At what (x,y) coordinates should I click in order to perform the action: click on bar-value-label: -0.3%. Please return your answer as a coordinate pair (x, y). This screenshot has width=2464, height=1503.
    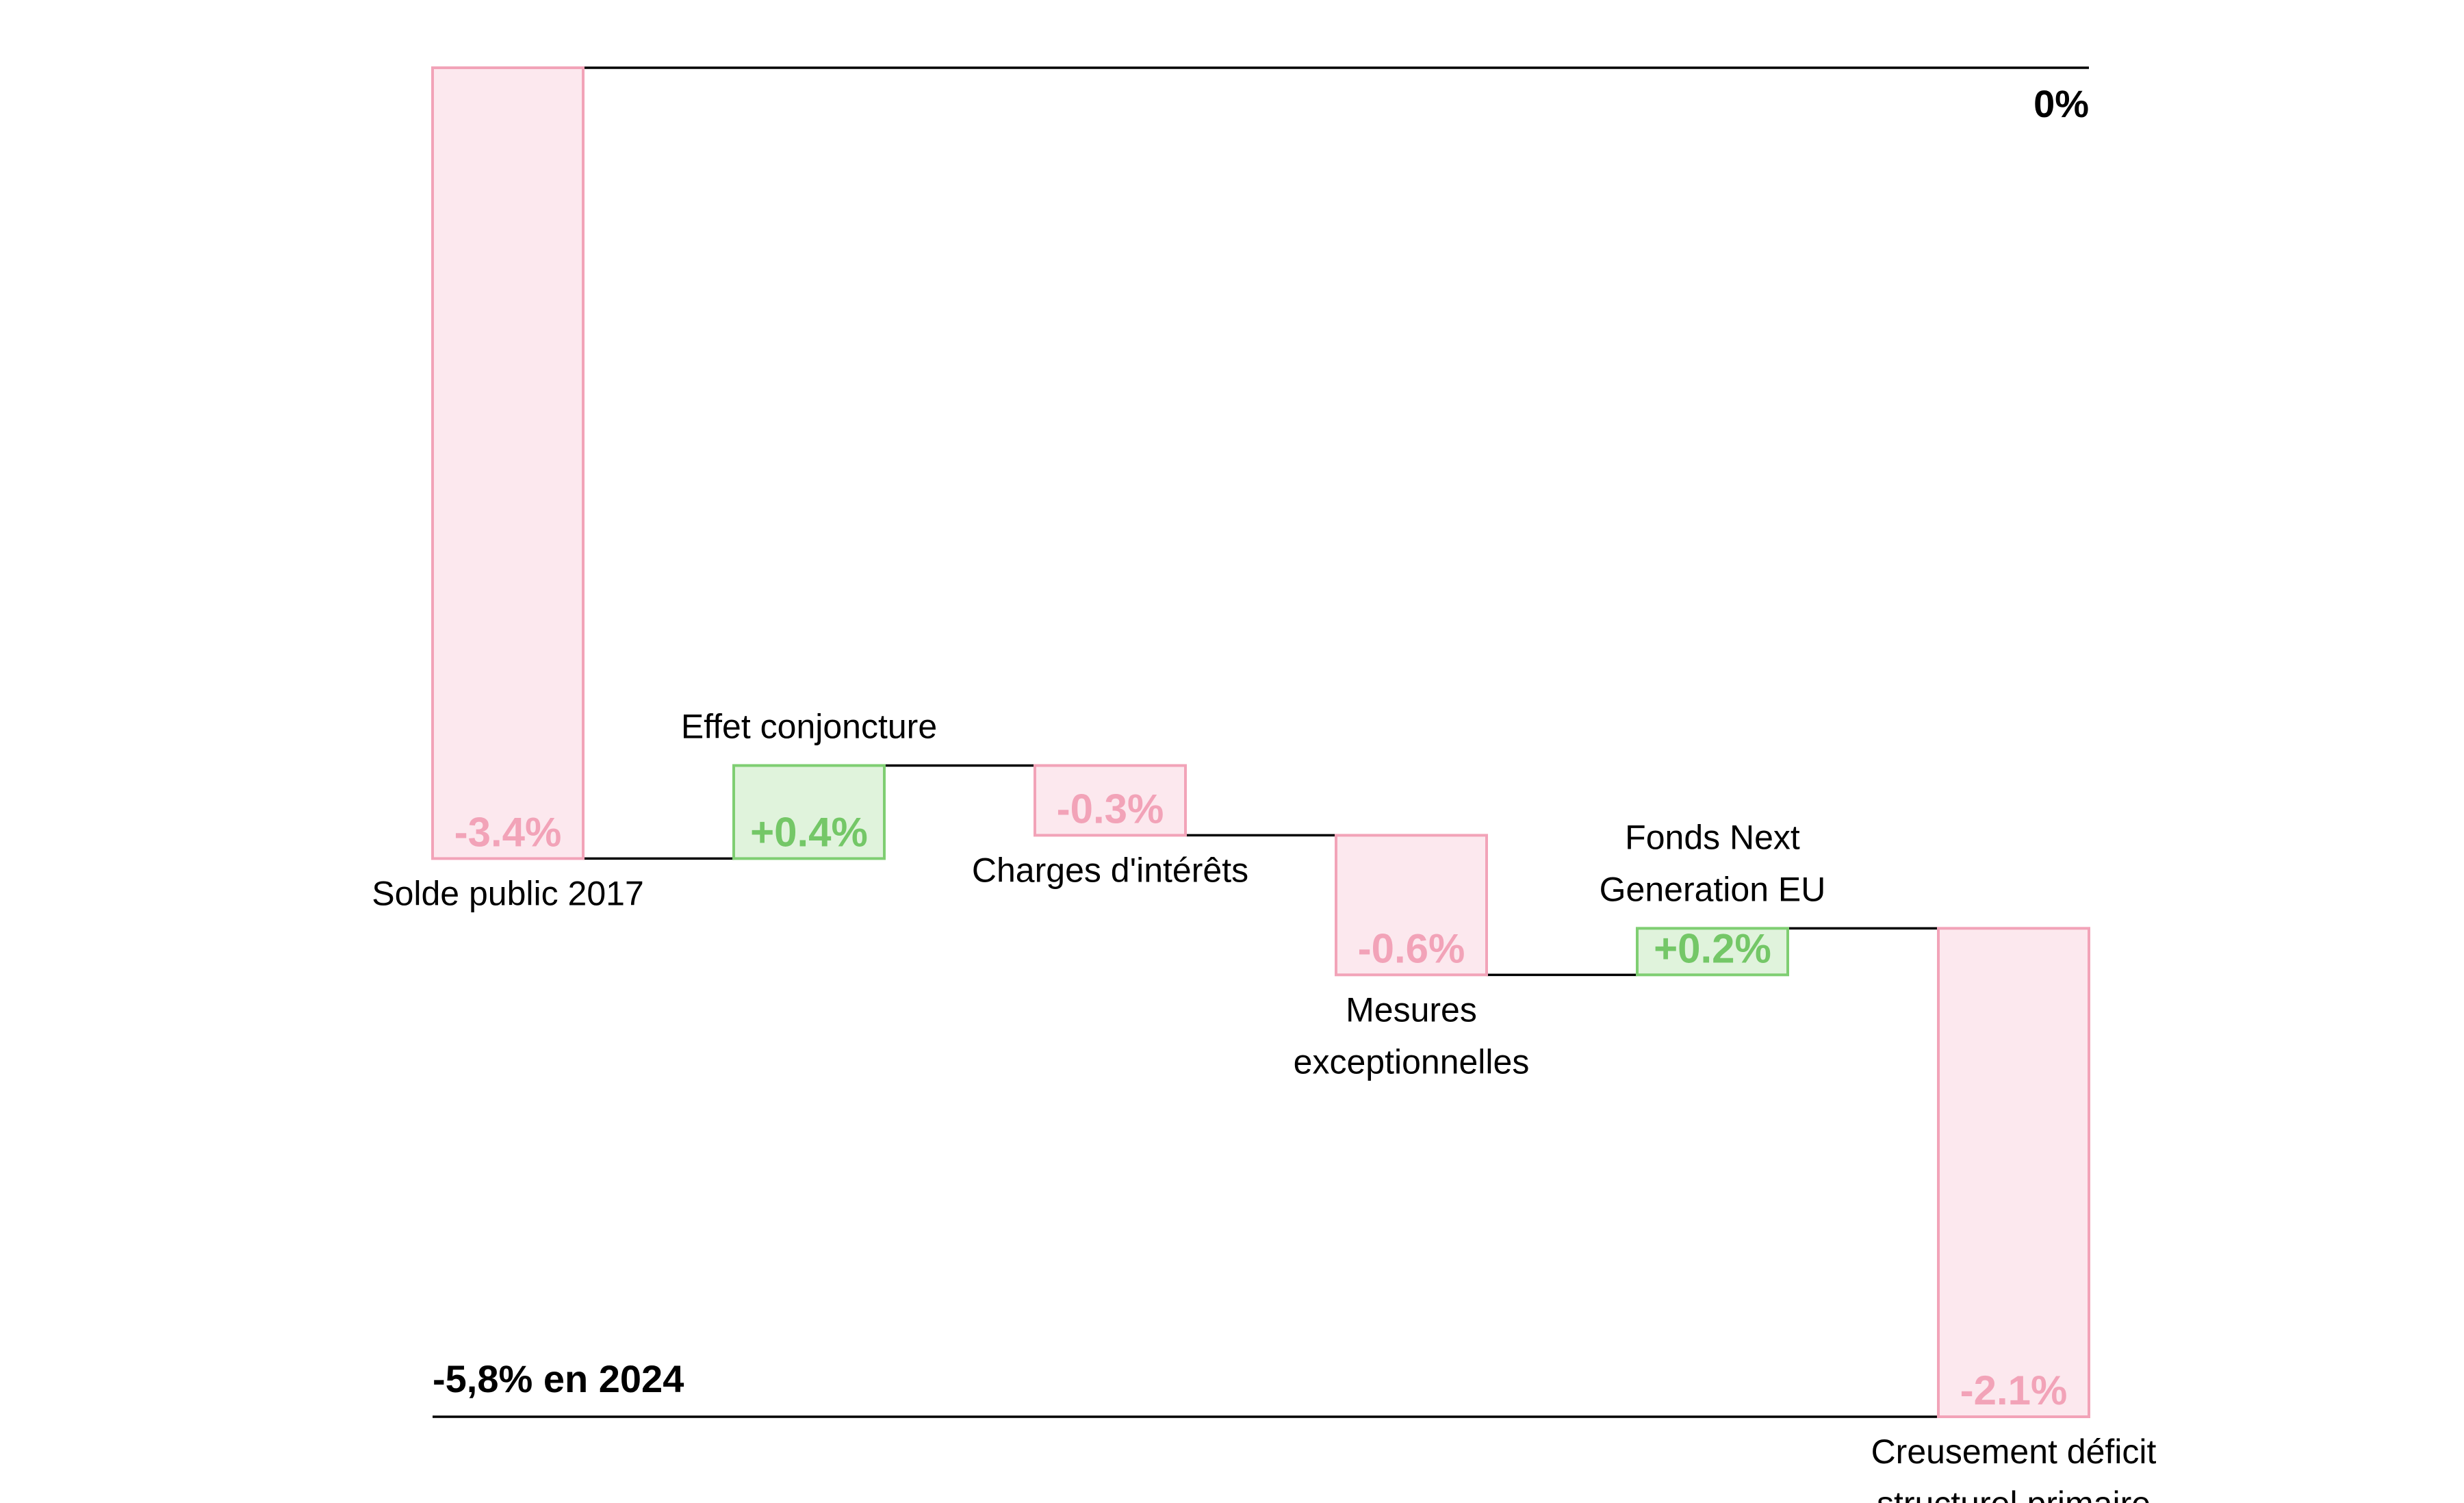
    Looking at the image, I should click on (1110, 809).